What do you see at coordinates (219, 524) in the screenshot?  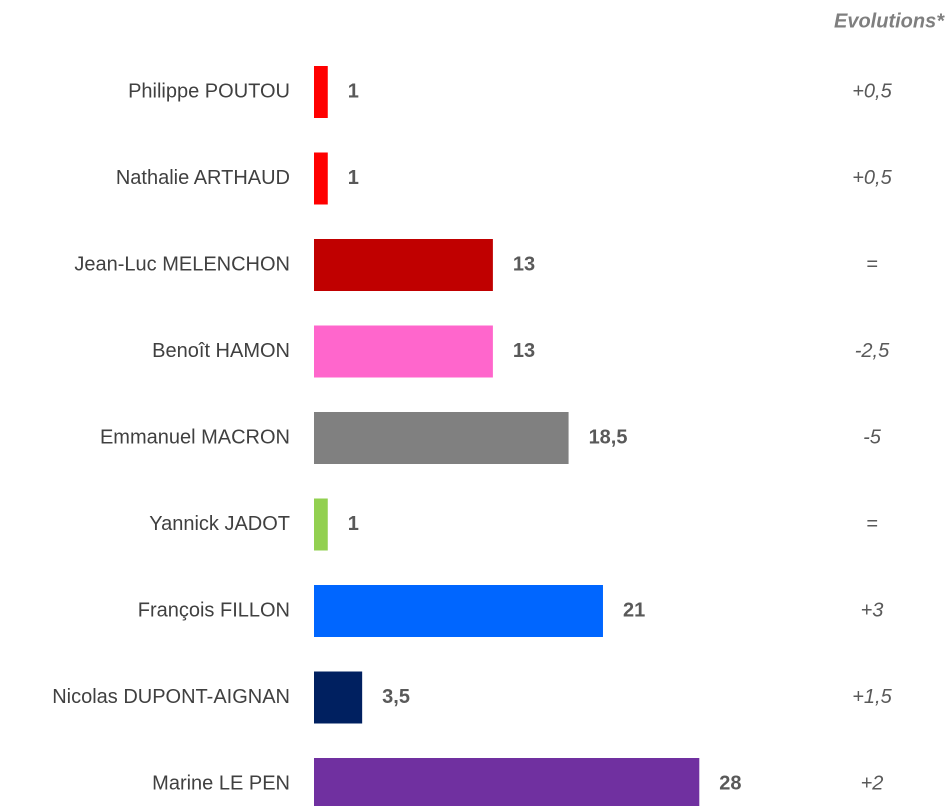 I see `category-label: Yannick JADOT` at bounding box center [219, 524].